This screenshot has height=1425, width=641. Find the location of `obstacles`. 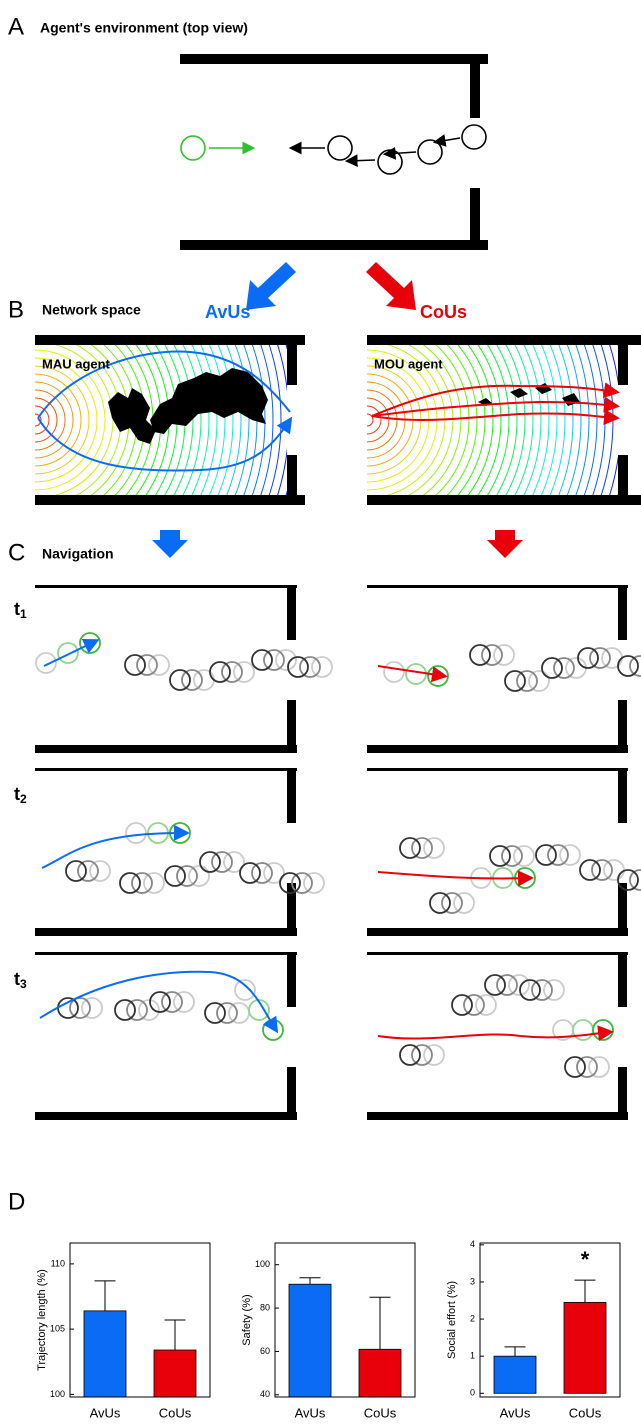

obstacles is located at coordinates (344, 406).